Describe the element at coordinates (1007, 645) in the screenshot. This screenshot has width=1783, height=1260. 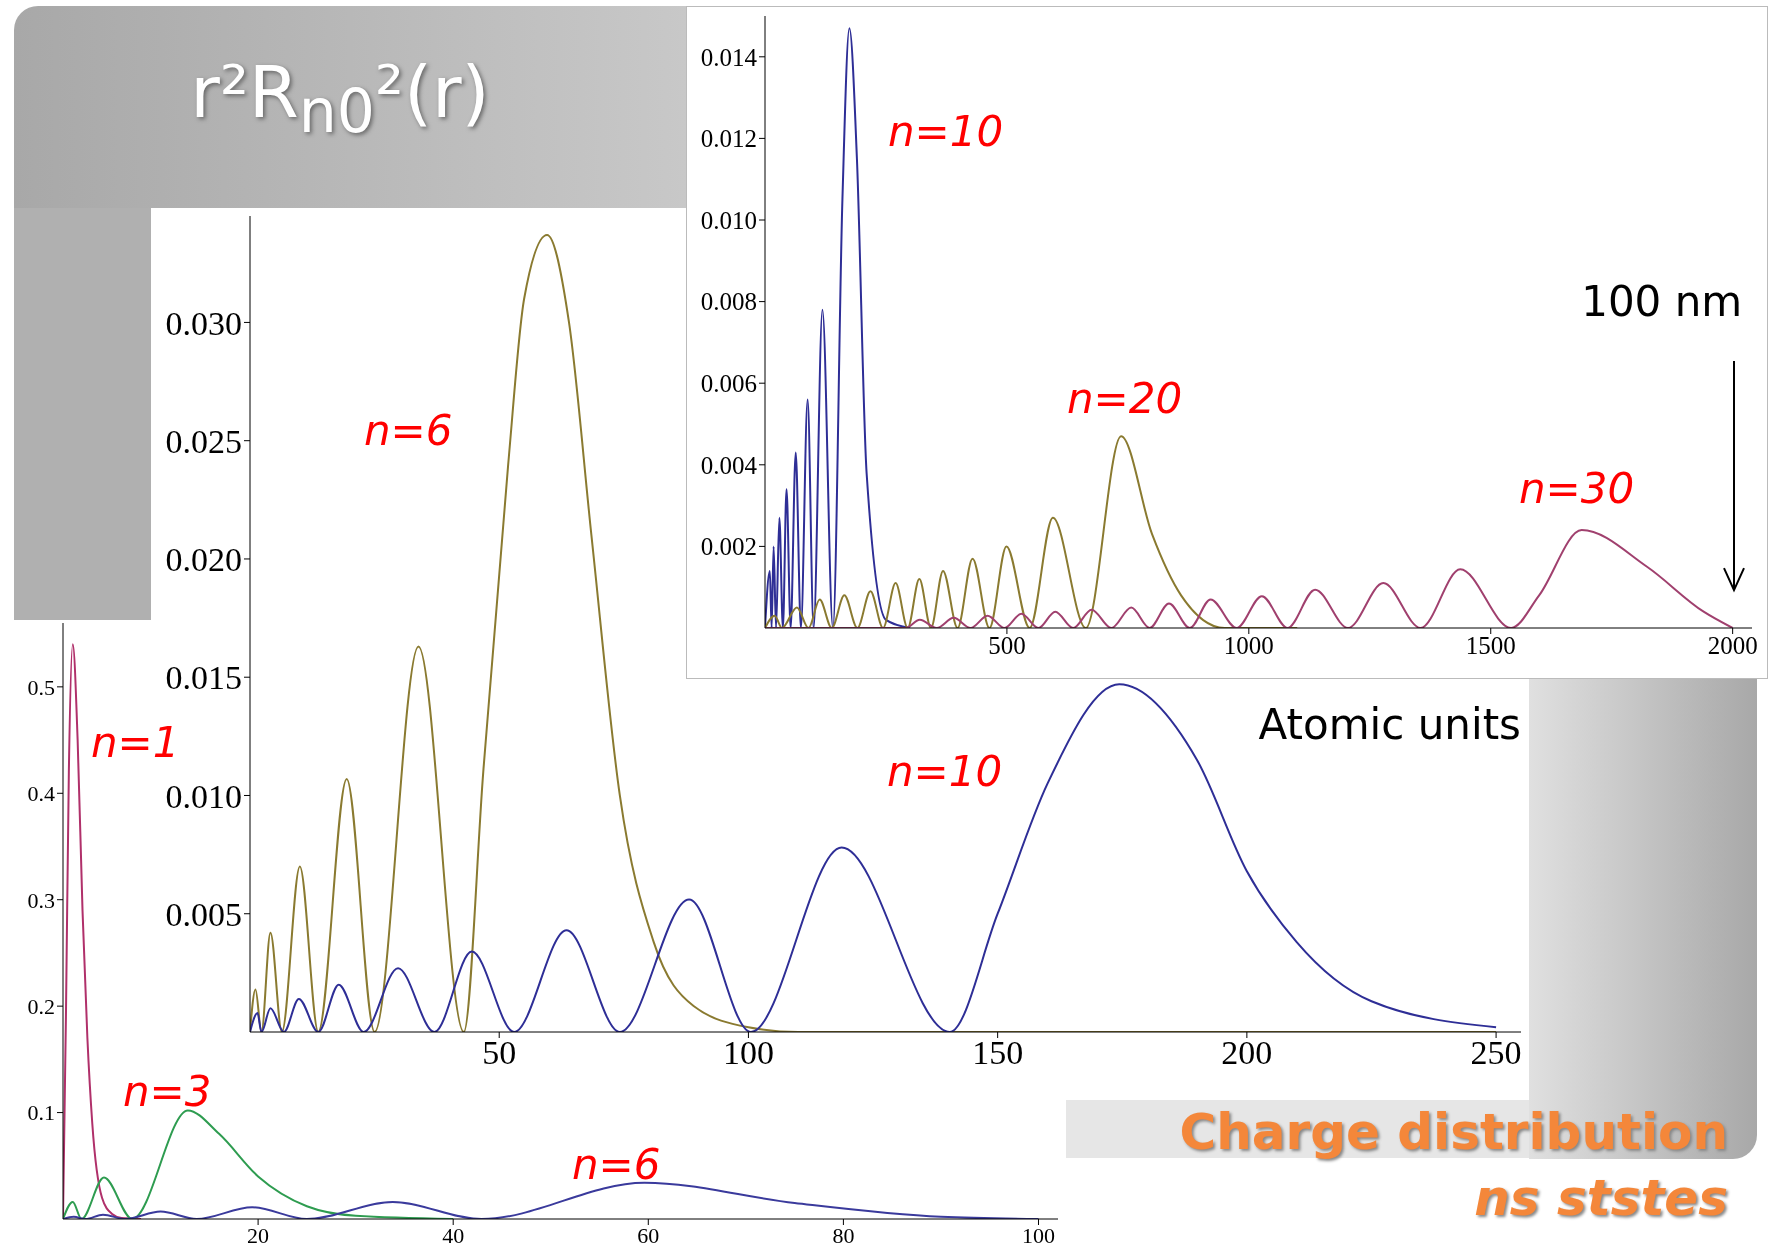
I see `x-tick-label: 500` at that location.